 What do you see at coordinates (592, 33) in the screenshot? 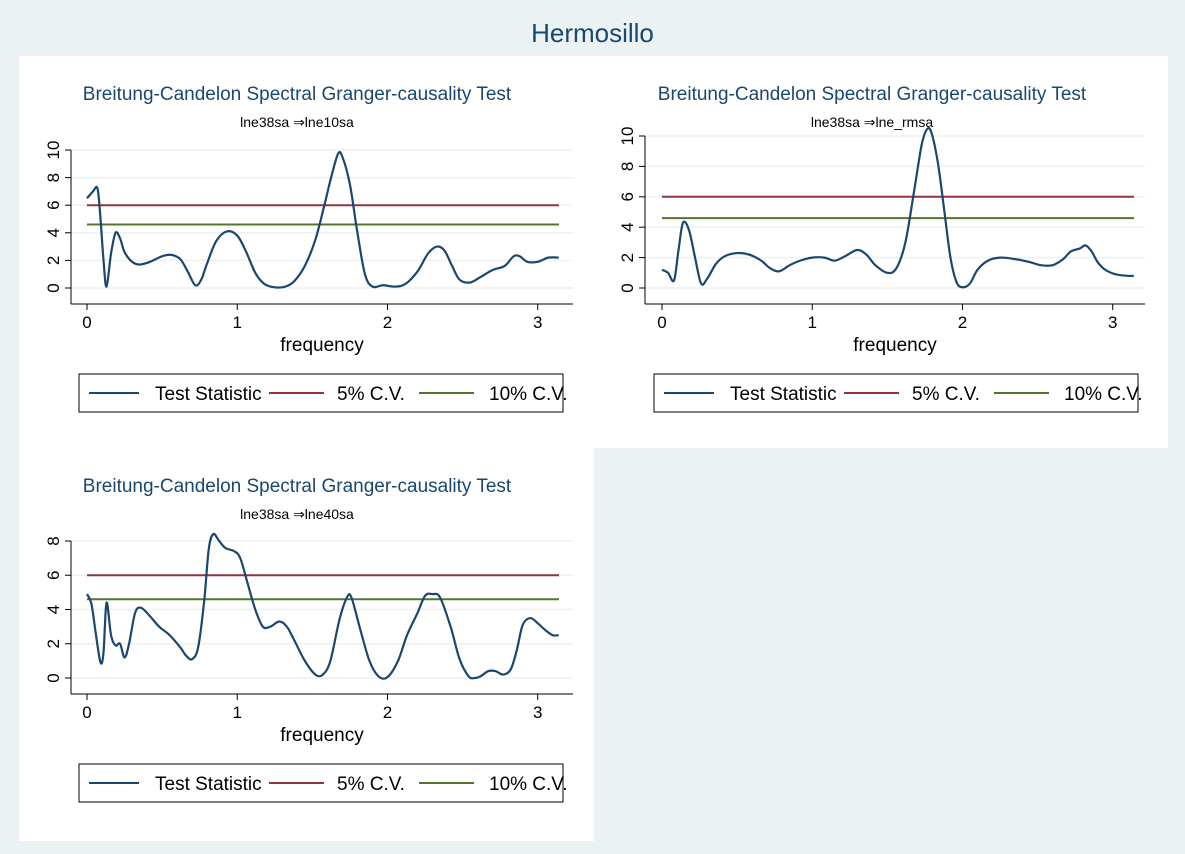
I see `page-title: Hermosillo` at bounding box center [592, 33].